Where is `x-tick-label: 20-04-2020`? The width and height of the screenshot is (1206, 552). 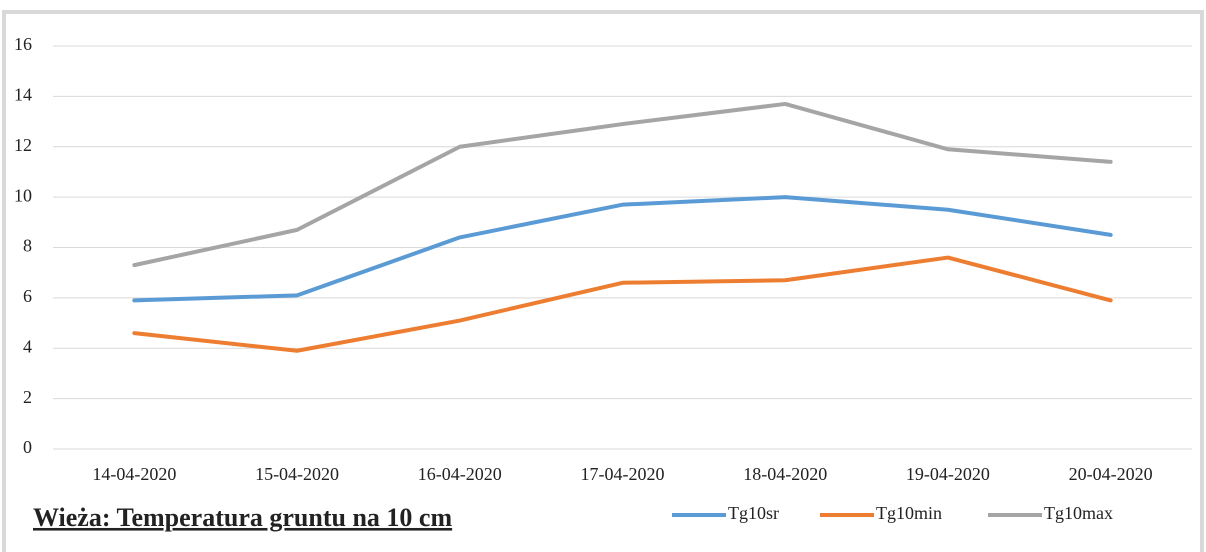
x-tick-label: 20-04-2020 is located at coordinates (1111, 474).